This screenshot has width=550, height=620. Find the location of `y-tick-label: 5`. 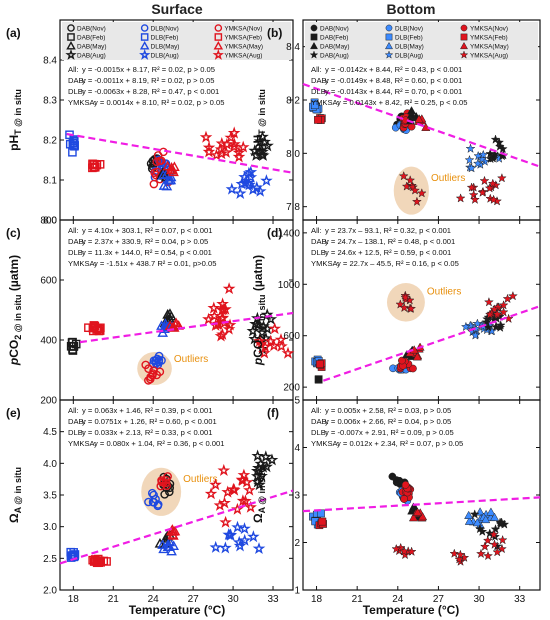

y-tick-label: 5 is located at coordinates (297, 401).